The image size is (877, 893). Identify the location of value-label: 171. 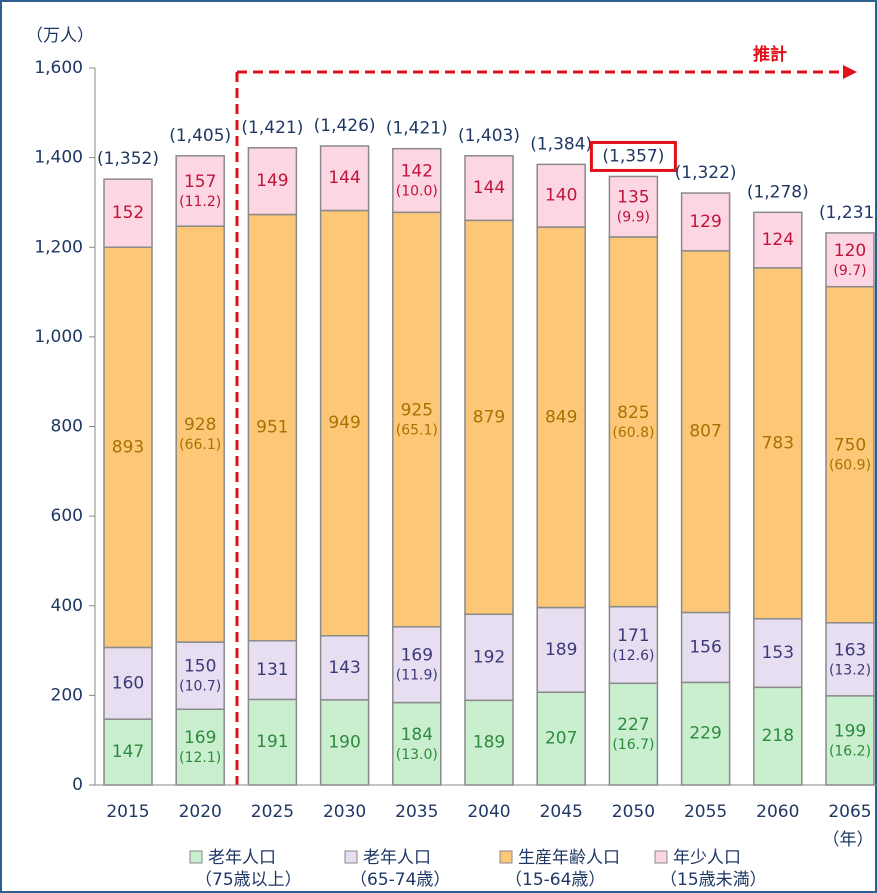
(633, 636).